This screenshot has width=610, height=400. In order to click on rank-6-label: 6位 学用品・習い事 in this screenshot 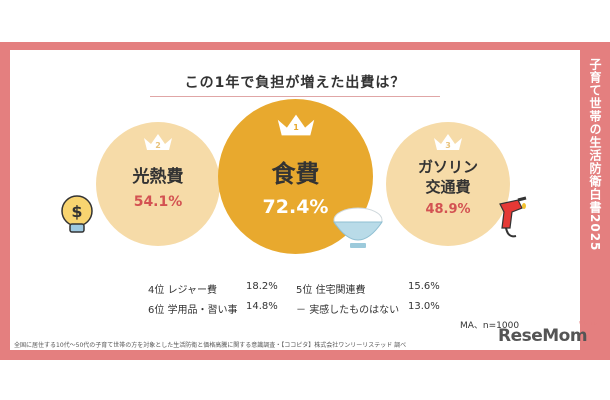, I will do `click(193, 310)`.